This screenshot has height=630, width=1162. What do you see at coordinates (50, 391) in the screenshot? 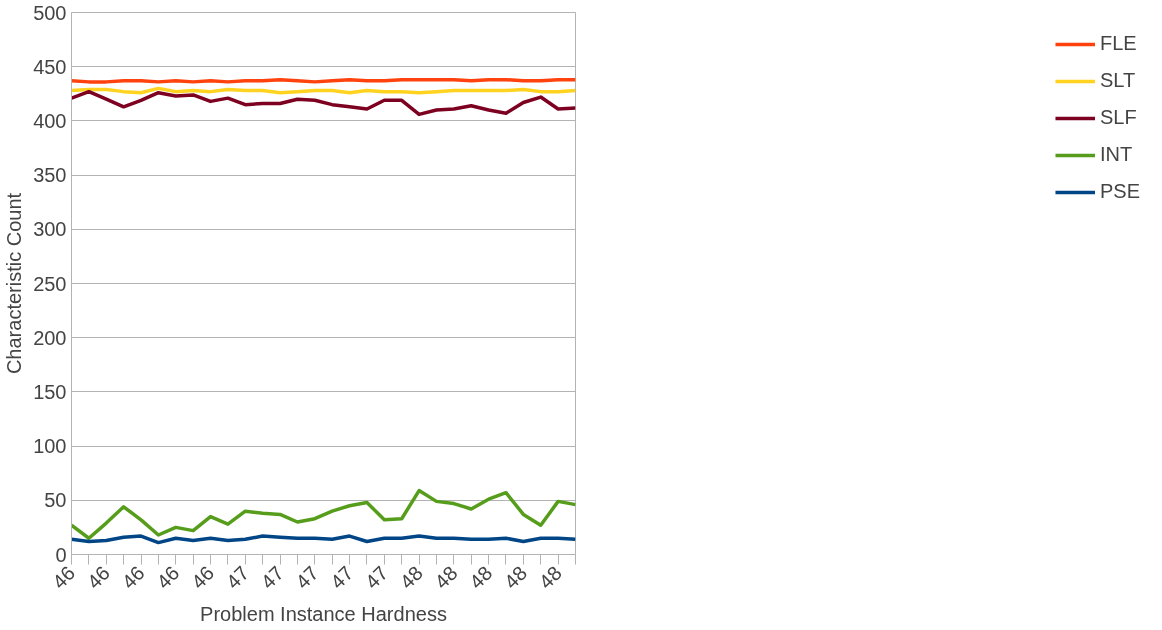
I see `y-tick-label: 150` at bounding box center [50, 391].